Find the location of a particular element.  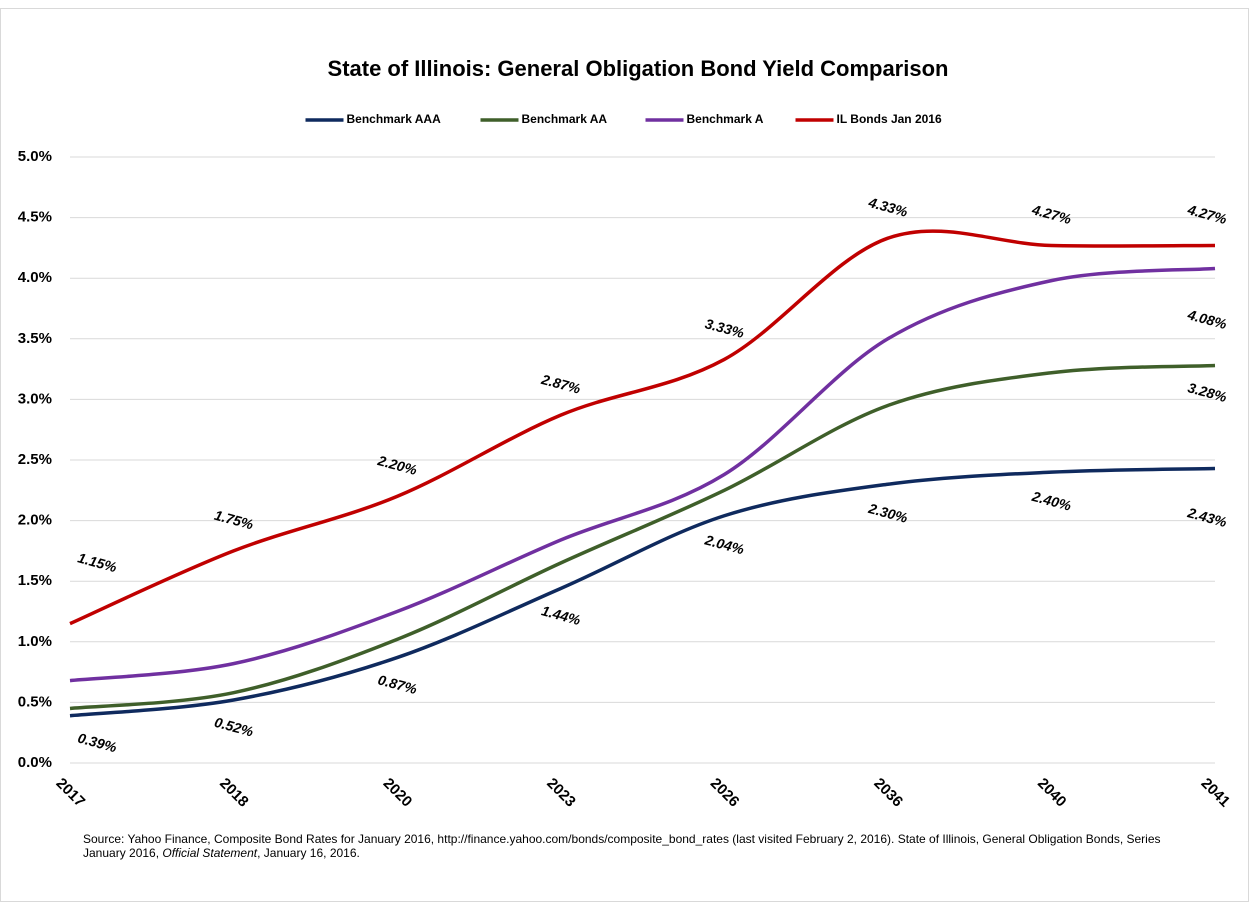

x-tick-label: 2017 is located at coordinates (71, 793).